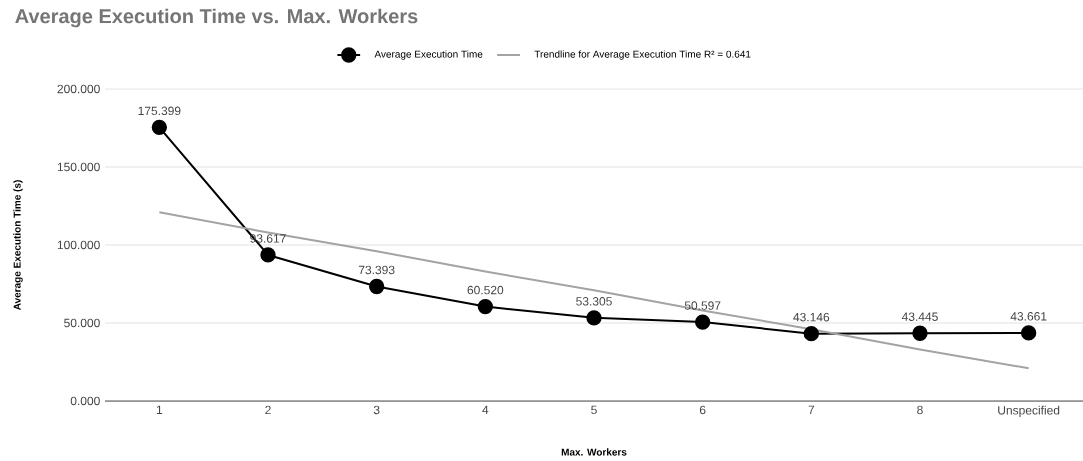  I want to click on data-label: 43.146, so click(811, 317).